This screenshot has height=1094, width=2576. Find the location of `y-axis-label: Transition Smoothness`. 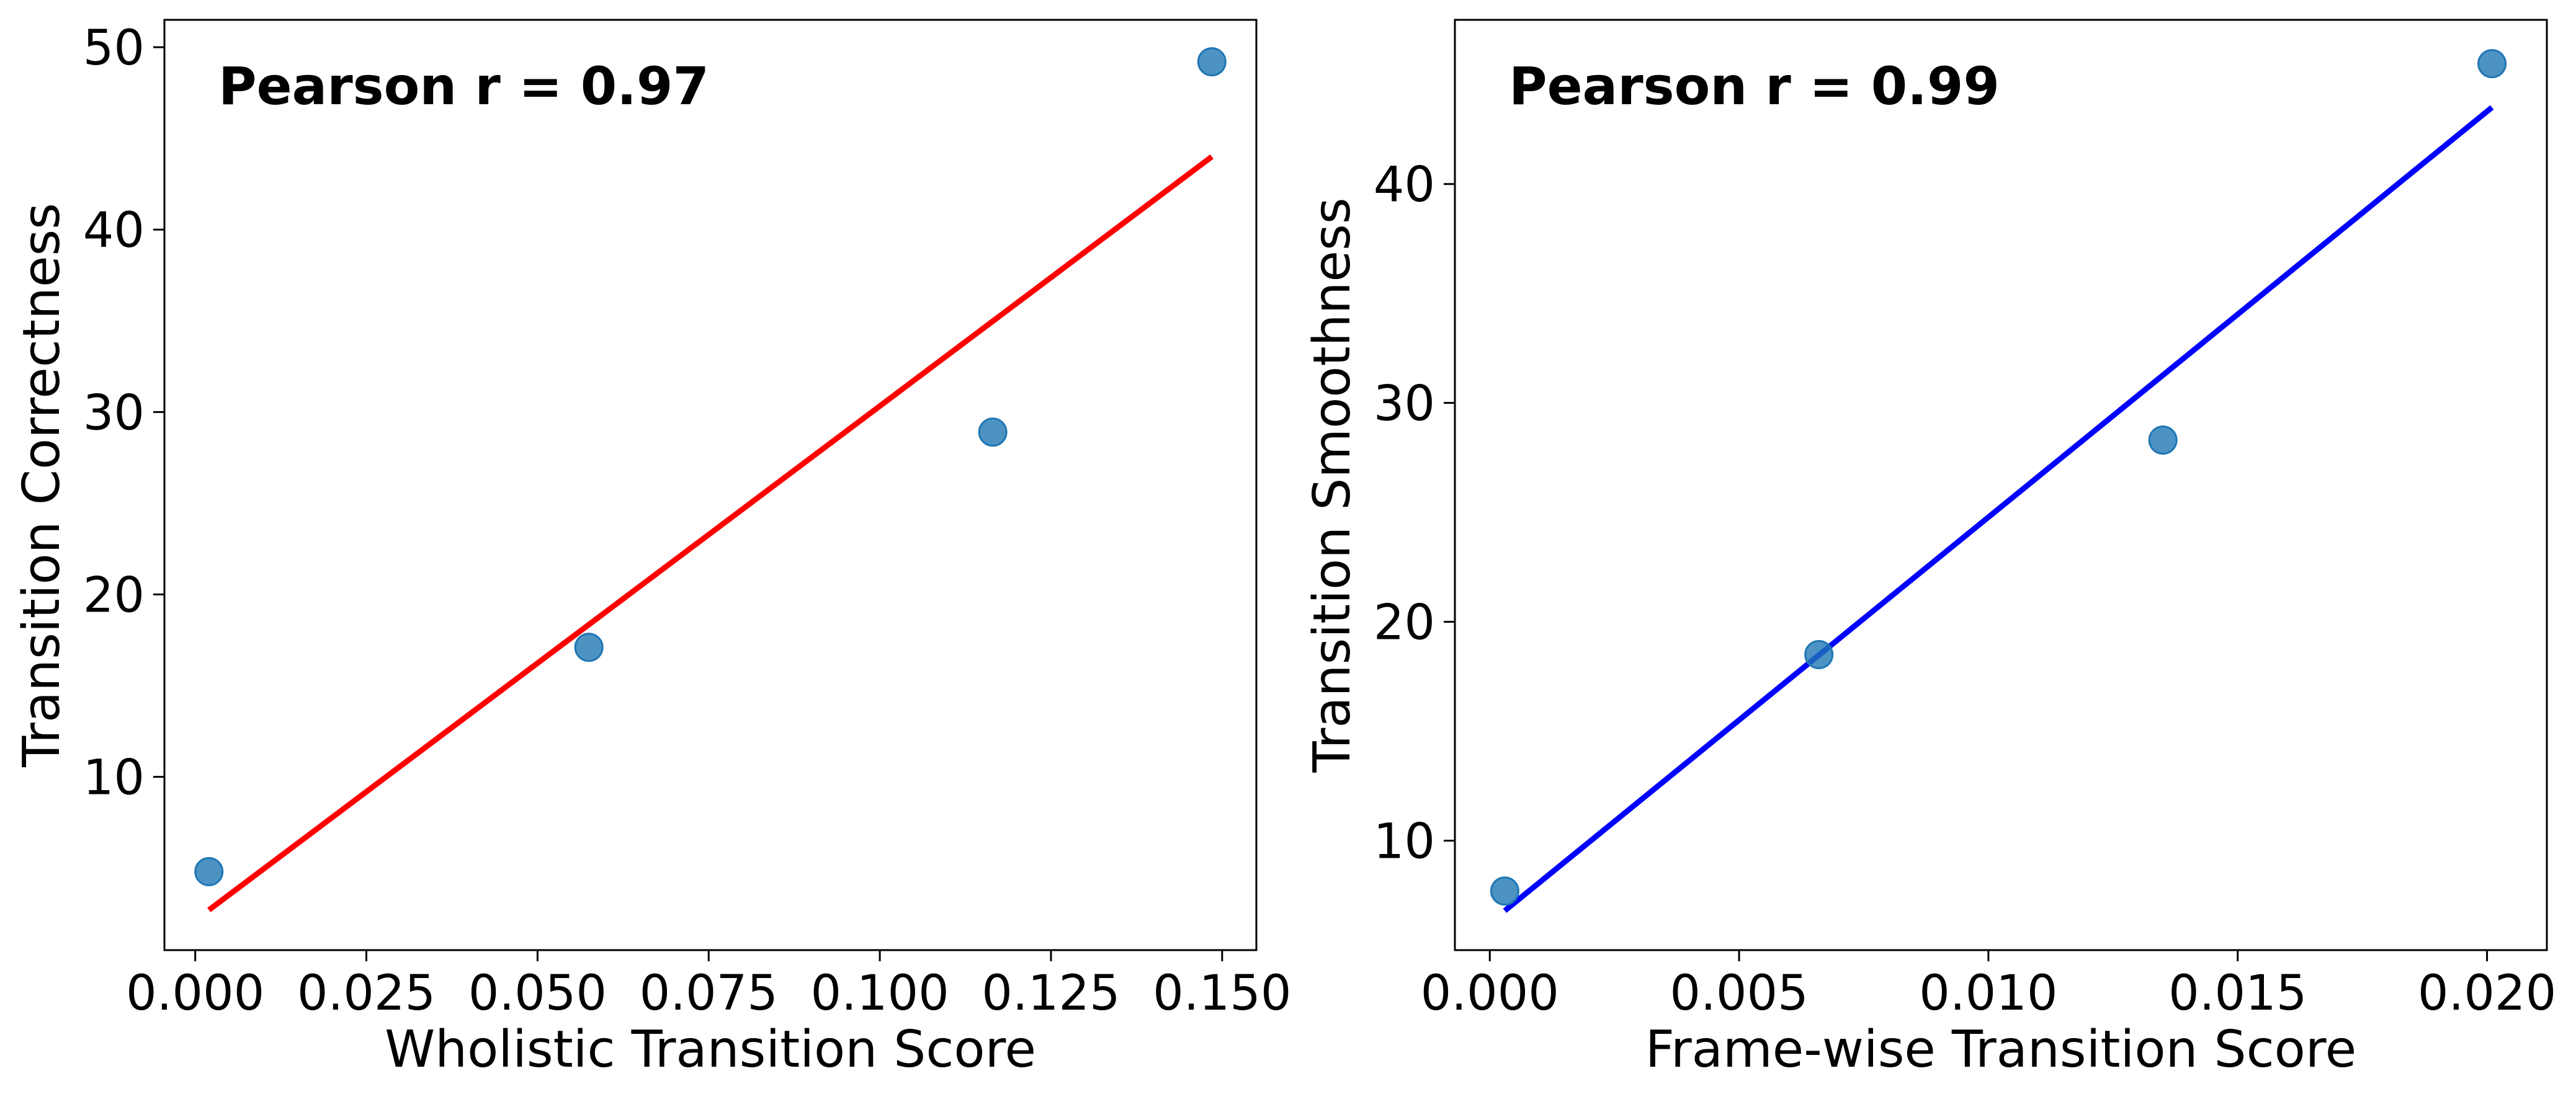

y-axis-label: Transition Smoothness is located at coordinates (1332, 485).